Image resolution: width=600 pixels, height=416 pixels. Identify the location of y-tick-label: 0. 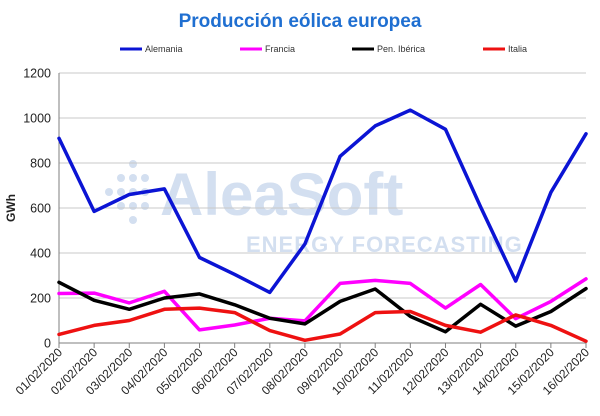
(47, 344).